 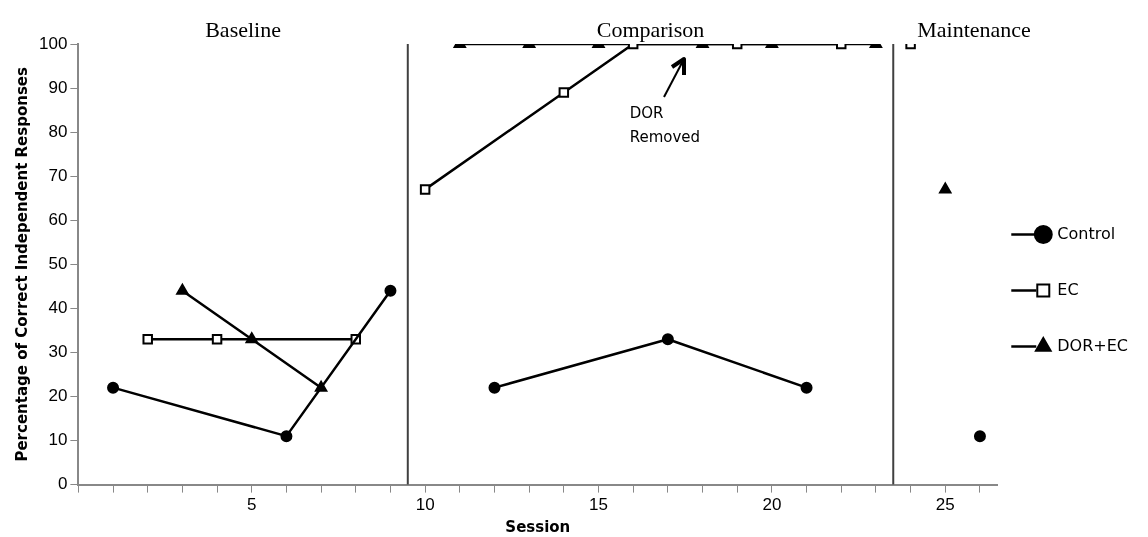 What do you see at coordinates (1068, 289) in the screenshot?
I see `legend-label: EC` at bounding box center [1068, 289].